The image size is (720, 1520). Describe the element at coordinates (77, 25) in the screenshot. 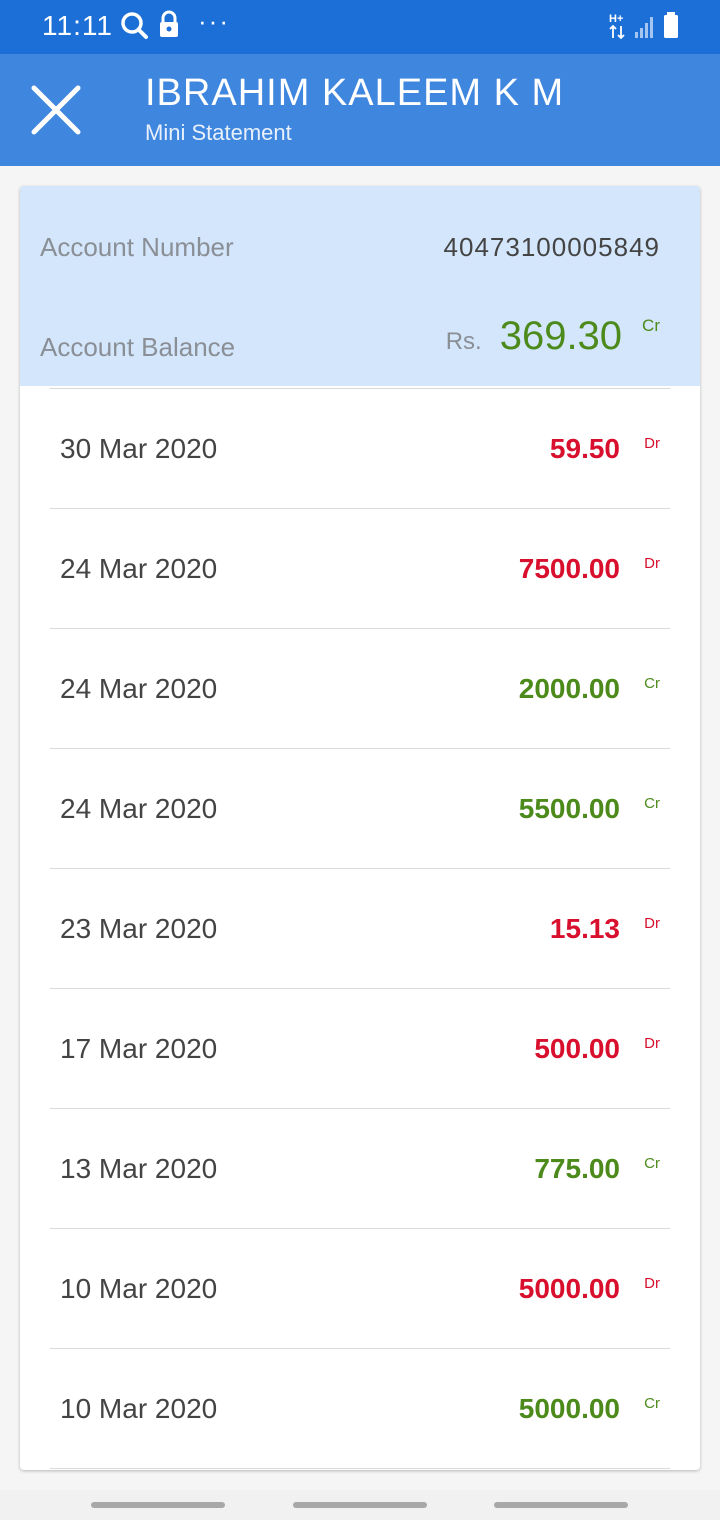

I see `status-time: 11:11` at that location.